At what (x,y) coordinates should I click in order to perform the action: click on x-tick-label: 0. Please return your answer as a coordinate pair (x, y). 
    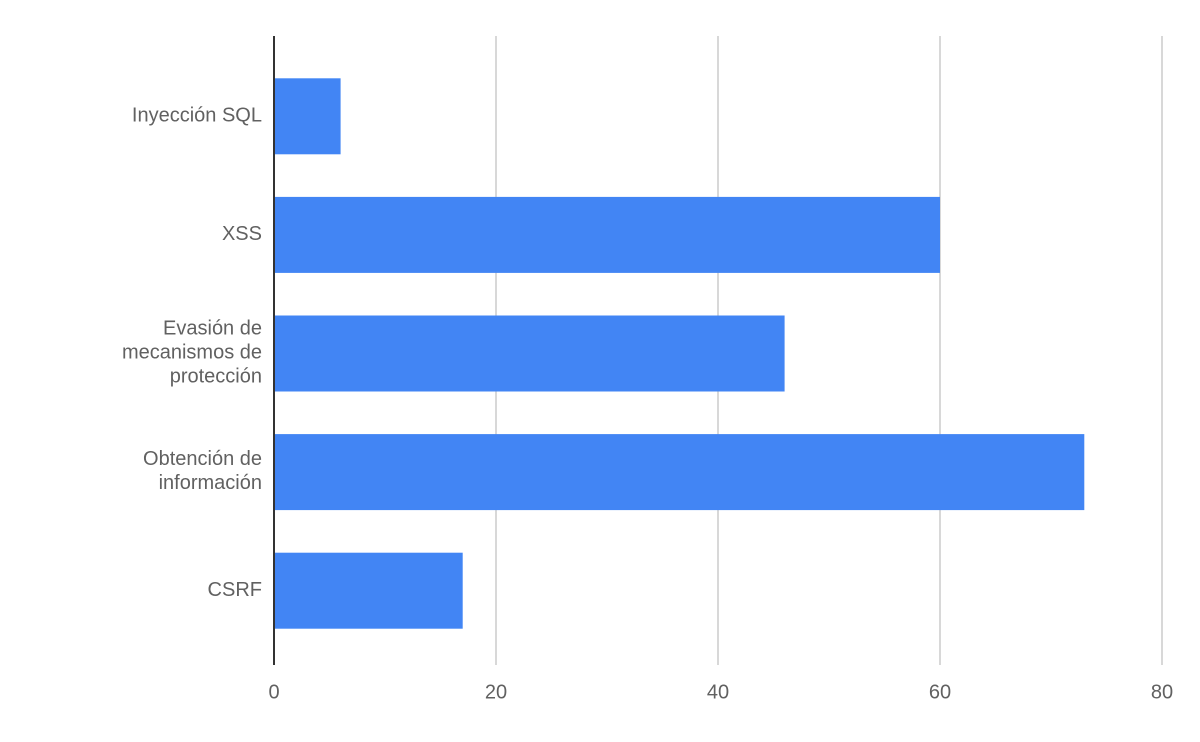
    Looking at the image, I should click on (273, 692).